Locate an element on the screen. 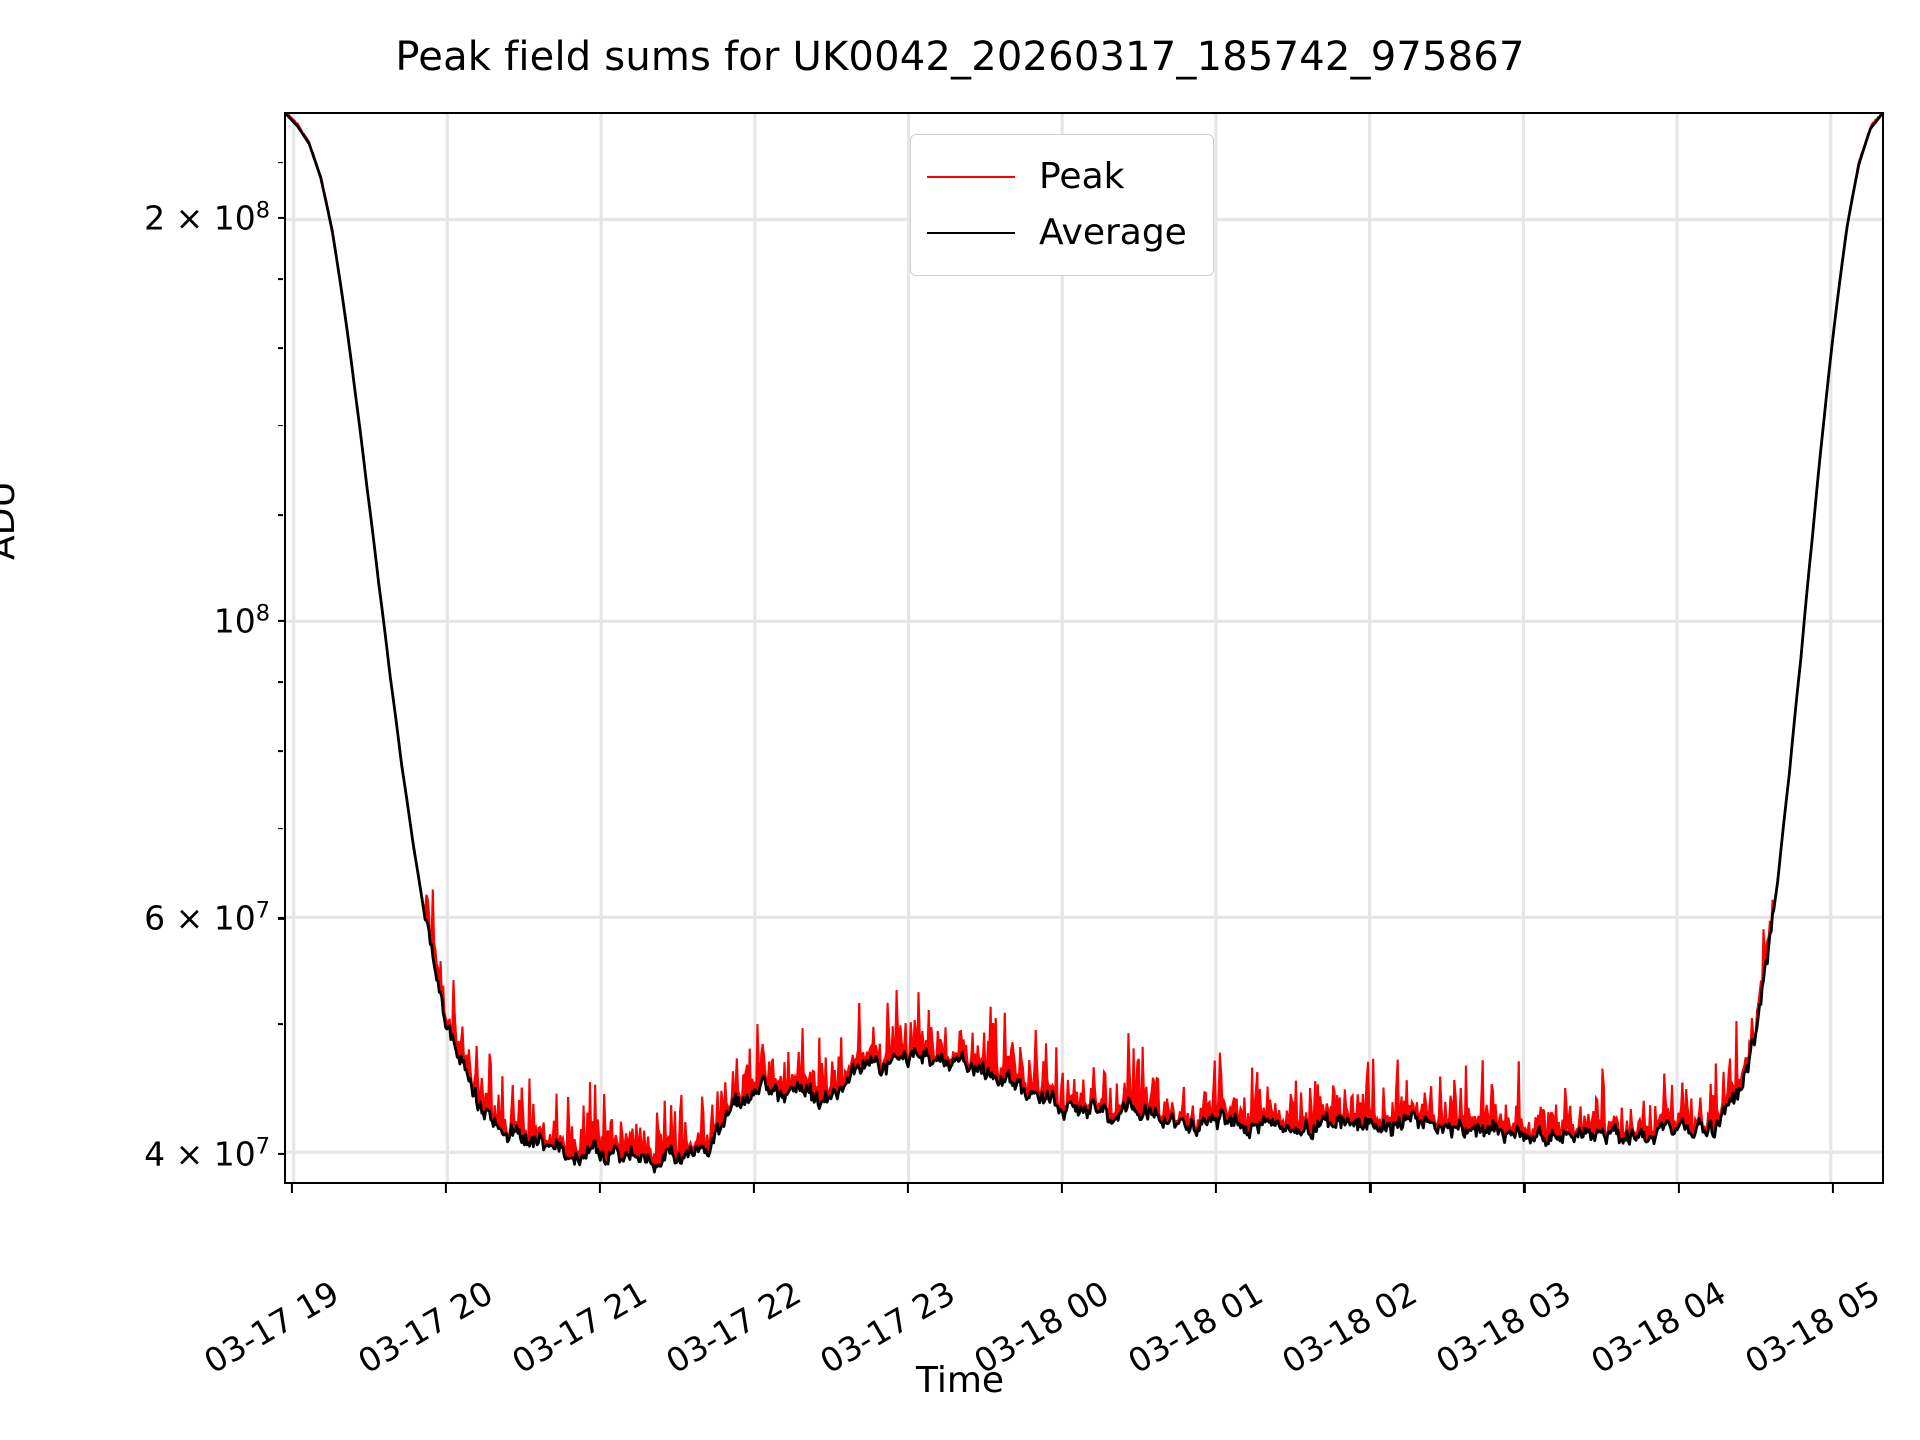 The height and width of the screenshot is (1440, 1920). y-tick-label: 2 × 108 is located at coordinates (207, 217).